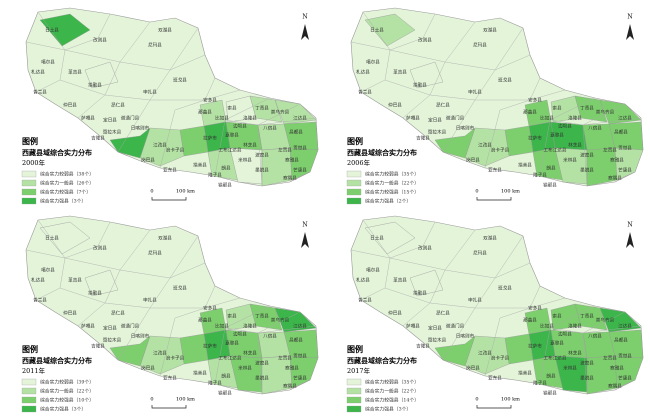  Describe the element at coordinates (395, 105) in the screenshot. I see `county-label: 仲巴县` at that location.